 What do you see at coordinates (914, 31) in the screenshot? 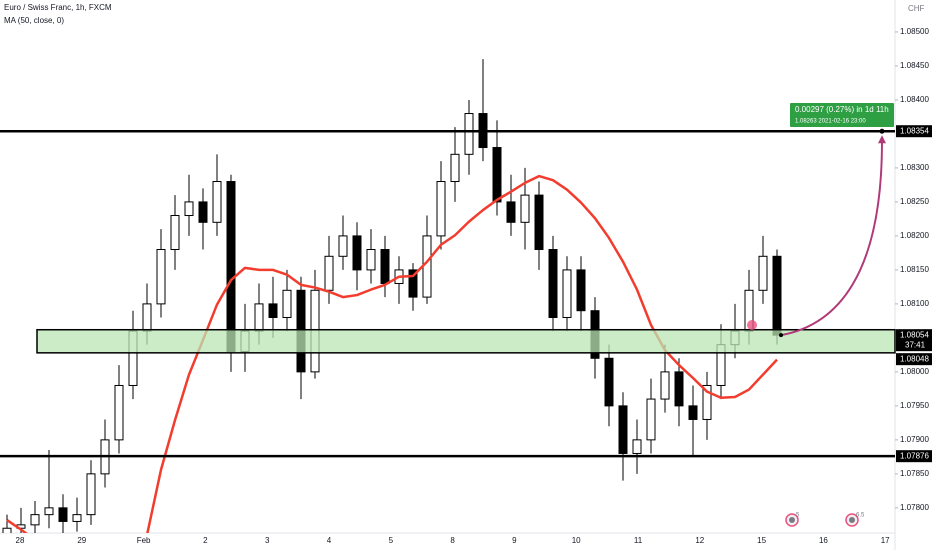
I see `y-tick-label: 1.08500` at bounding box center [914, 31].